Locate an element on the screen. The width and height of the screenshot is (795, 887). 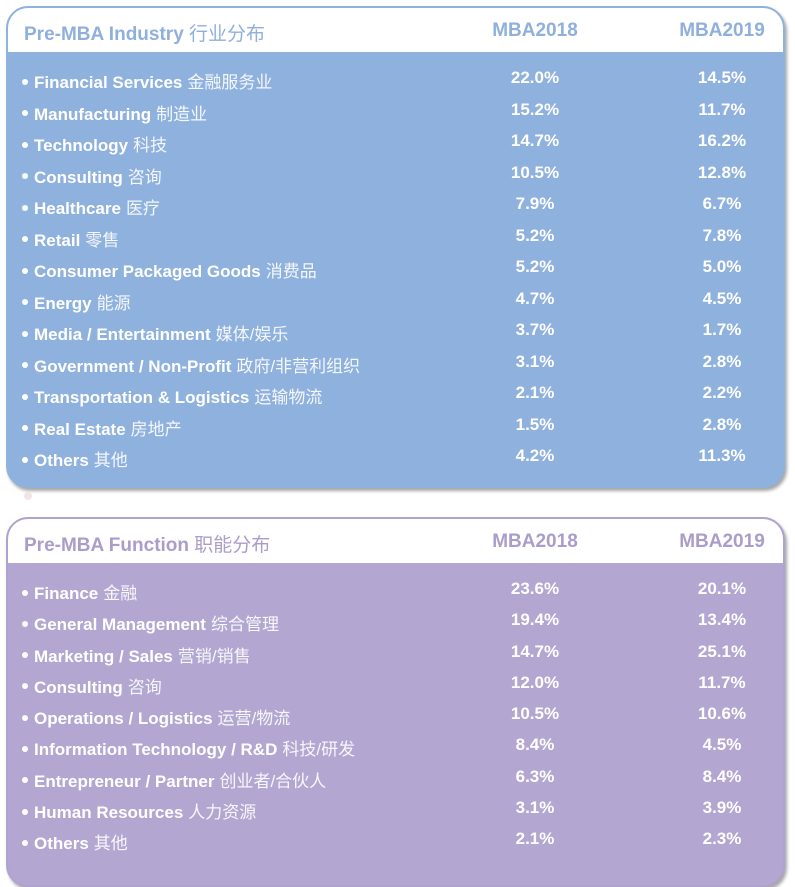
row-label: Information Technology / R&D 科技/研发 is located at coordinates (188, 747).